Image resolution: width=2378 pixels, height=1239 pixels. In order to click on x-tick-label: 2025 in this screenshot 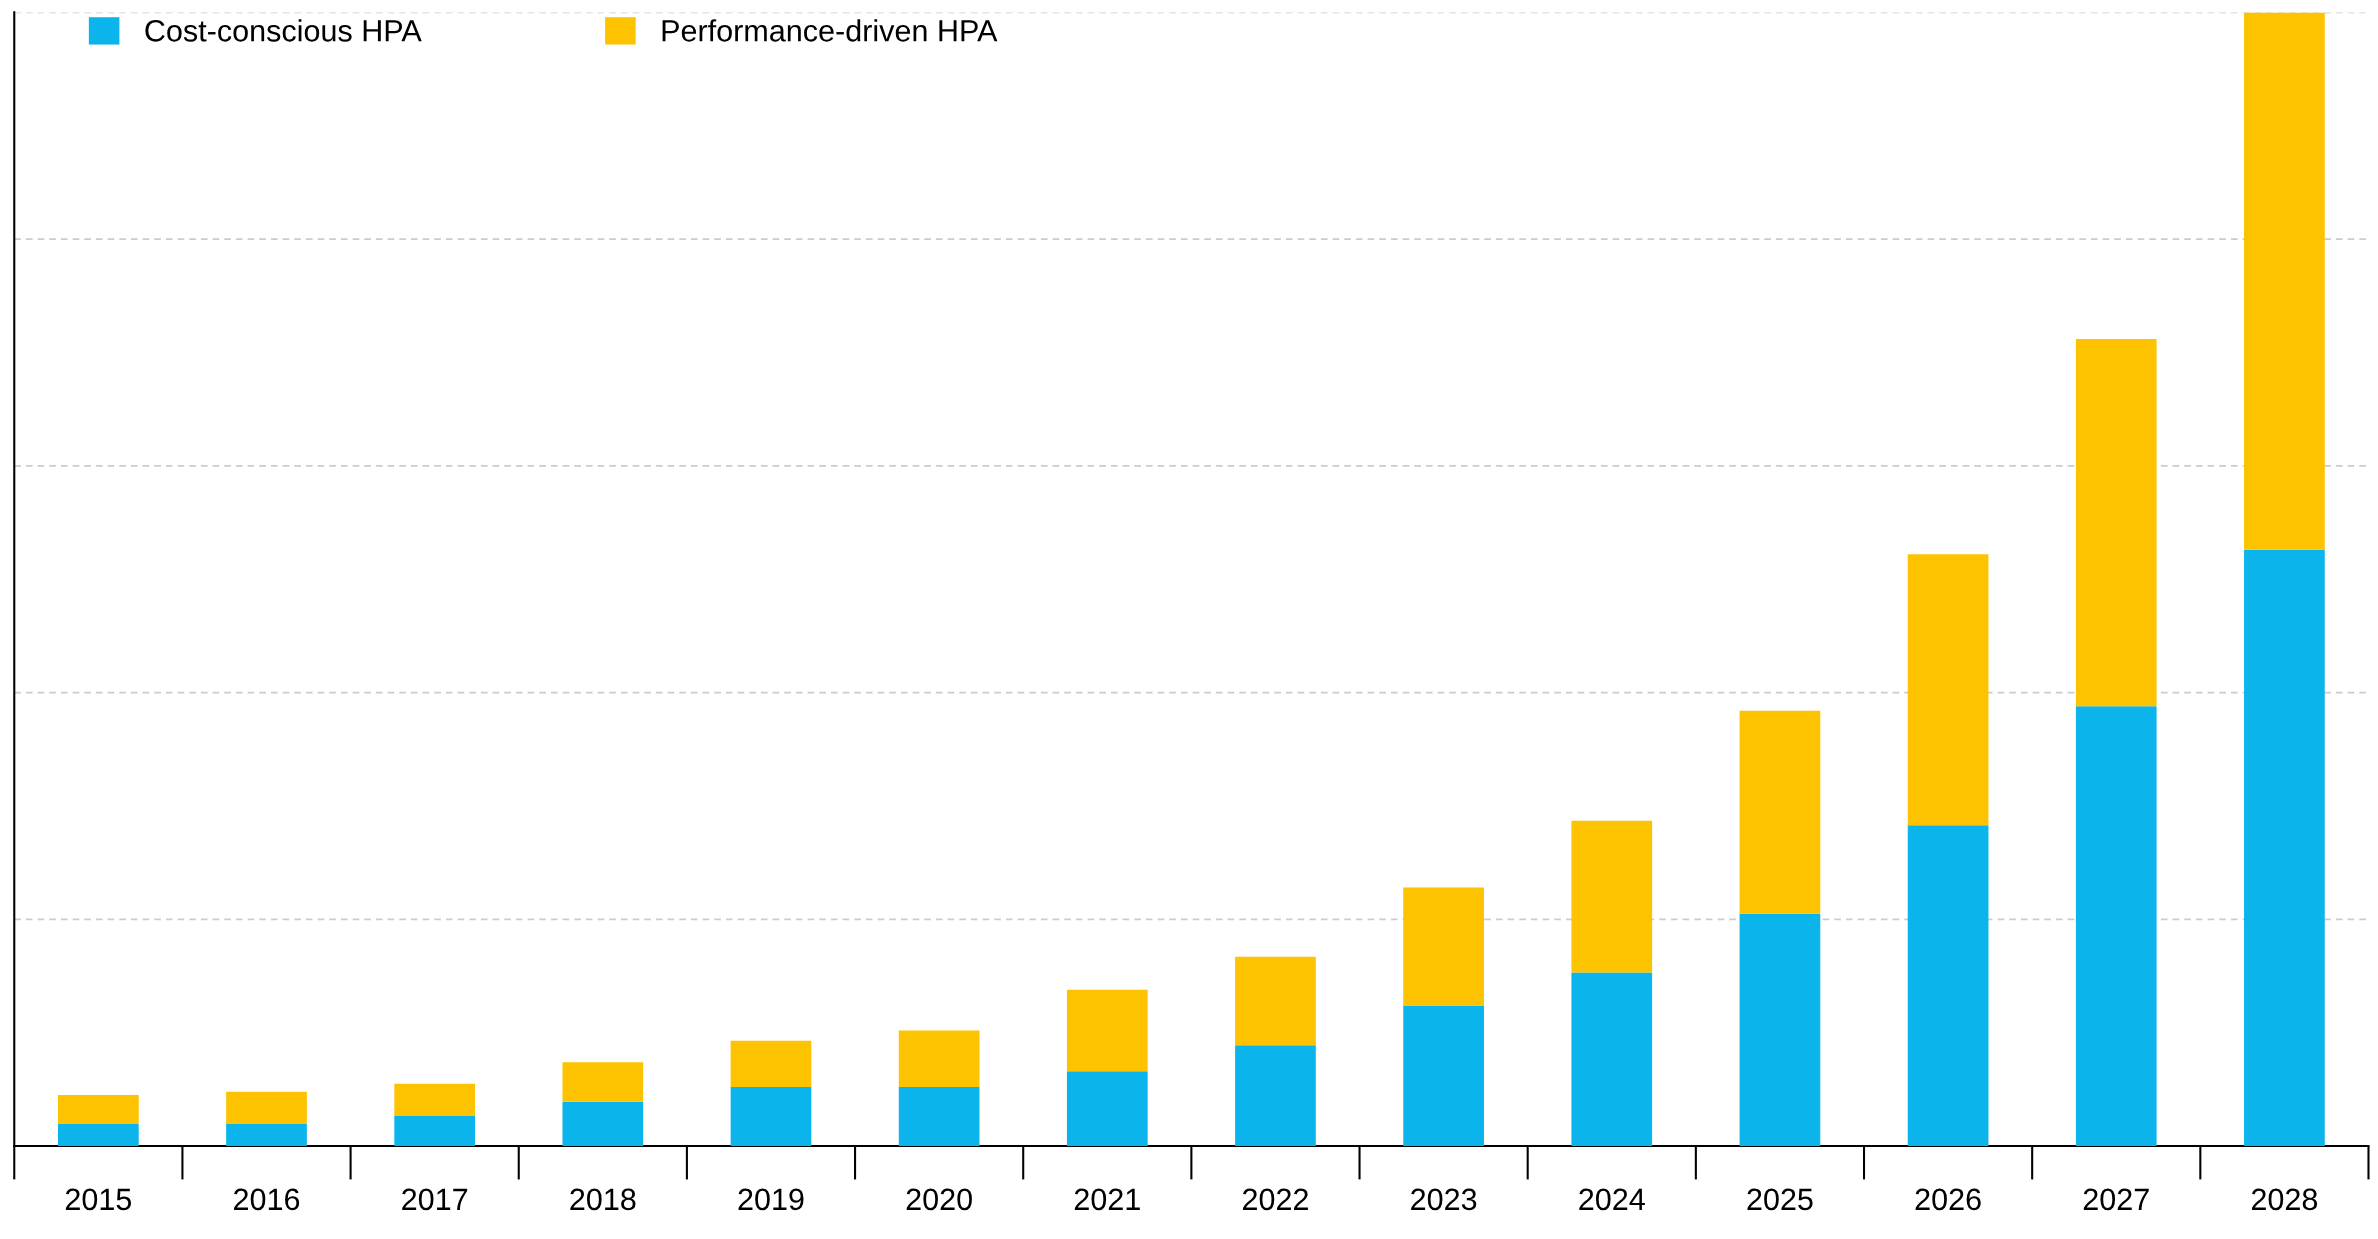, I will do `click(1780, 1199)`.